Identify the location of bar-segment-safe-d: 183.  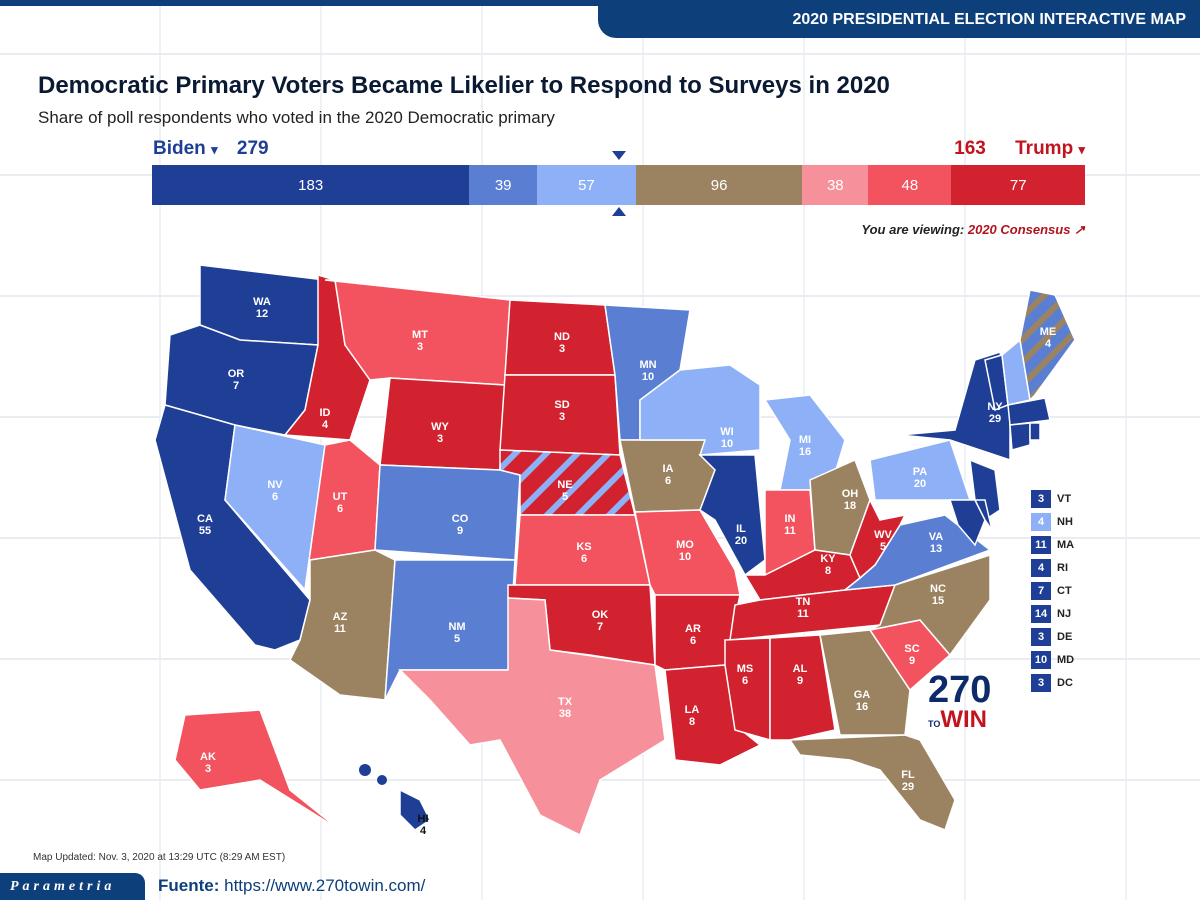
(311, 185).